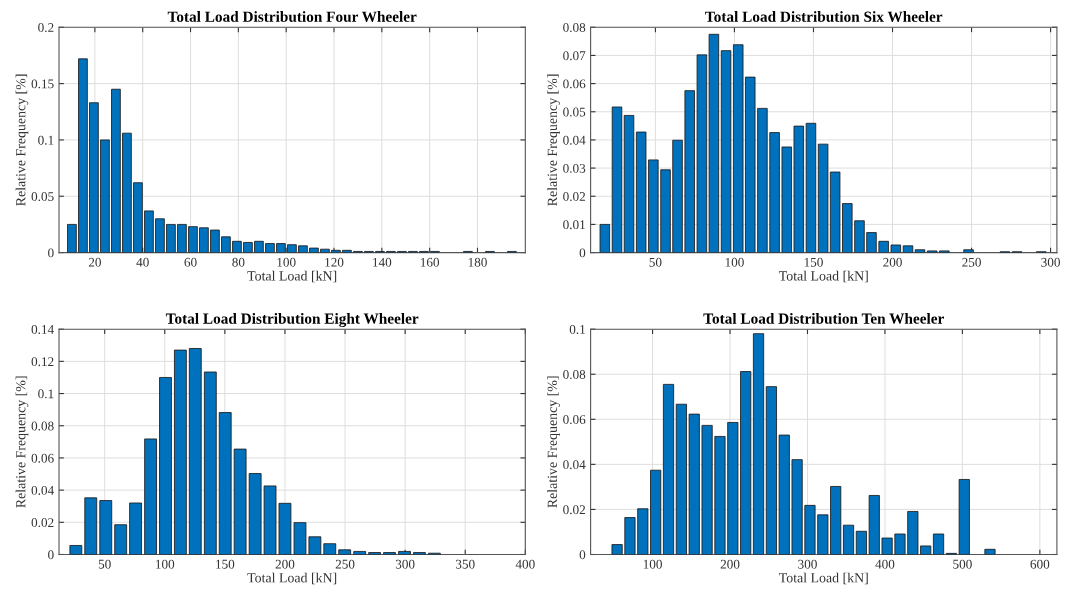 This screenshot has height=606, width=1073. What do you see at coordinates (574, 56) in the screenshot?
I see `y-tick-label: 0.07` at bounding box center [574, 56].